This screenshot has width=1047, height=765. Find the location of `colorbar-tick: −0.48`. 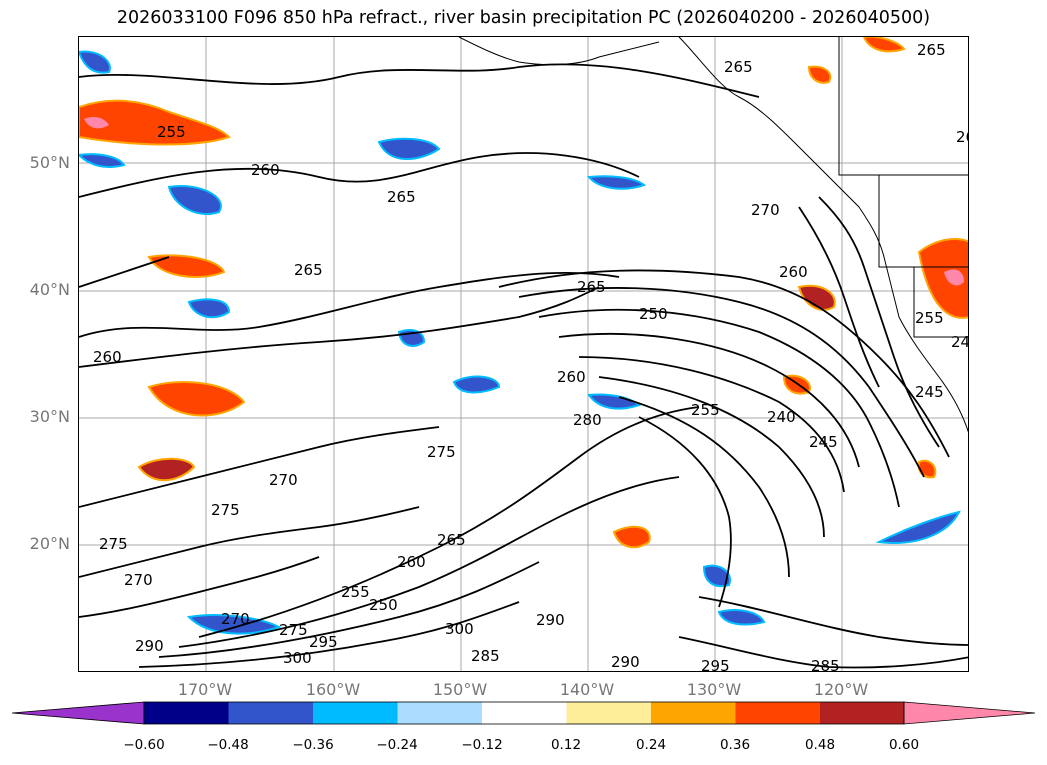

colorbar-tick: −0.48 is located at coordinates (228, 745).